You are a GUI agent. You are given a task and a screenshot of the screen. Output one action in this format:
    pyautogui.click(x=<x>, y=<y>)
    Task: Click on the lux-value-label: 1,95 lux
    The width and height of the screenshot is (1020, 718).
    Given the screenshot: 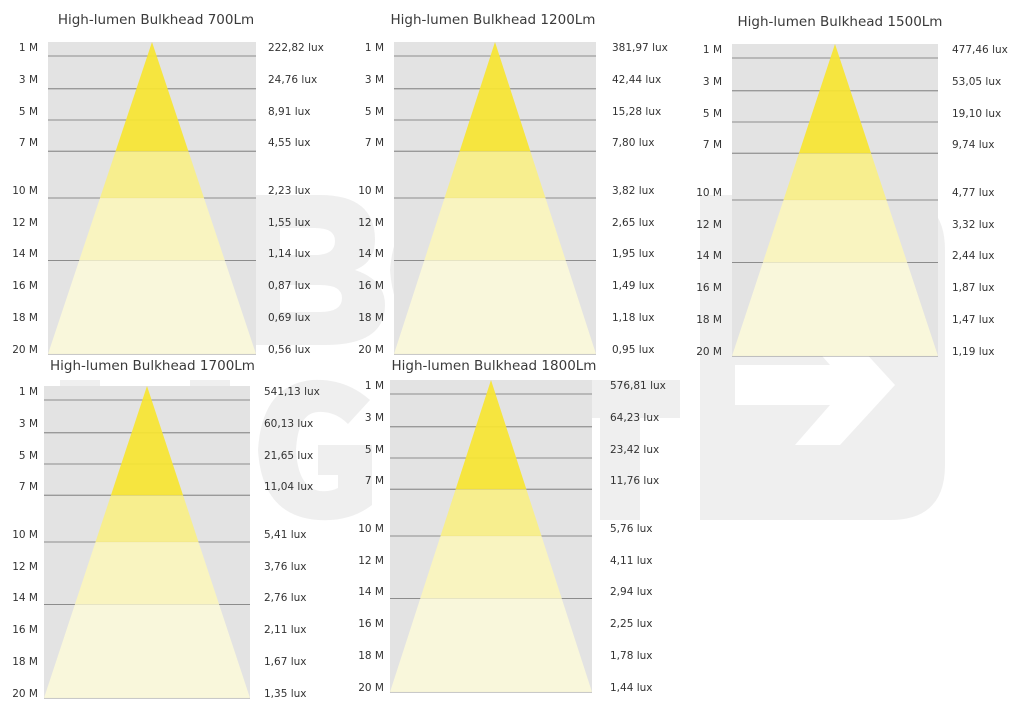 What is the action you would take?
    pyautogui.click(x=633, y=254)
    